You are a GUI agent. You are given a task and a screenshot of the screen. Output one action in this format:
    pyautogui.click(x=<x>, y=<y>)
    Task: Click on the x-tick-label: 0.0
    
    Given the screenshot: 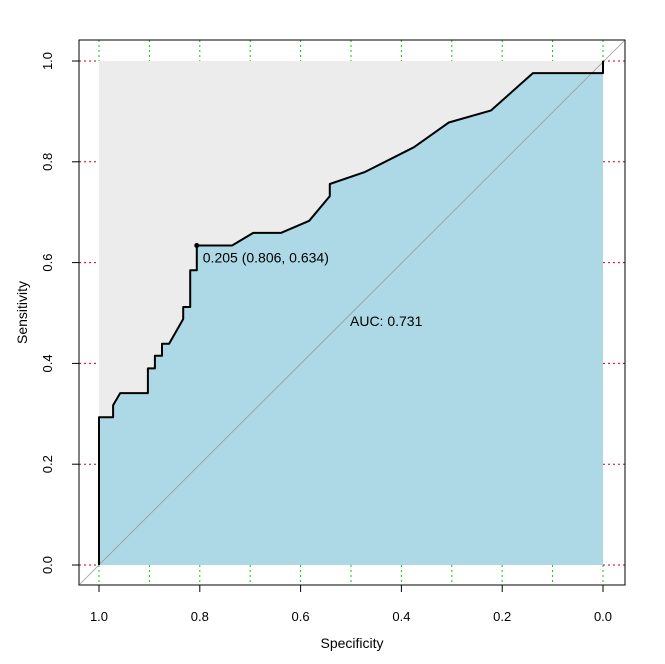 What is the action you would take?
    pyautogui.click(x=603, y=616)
    